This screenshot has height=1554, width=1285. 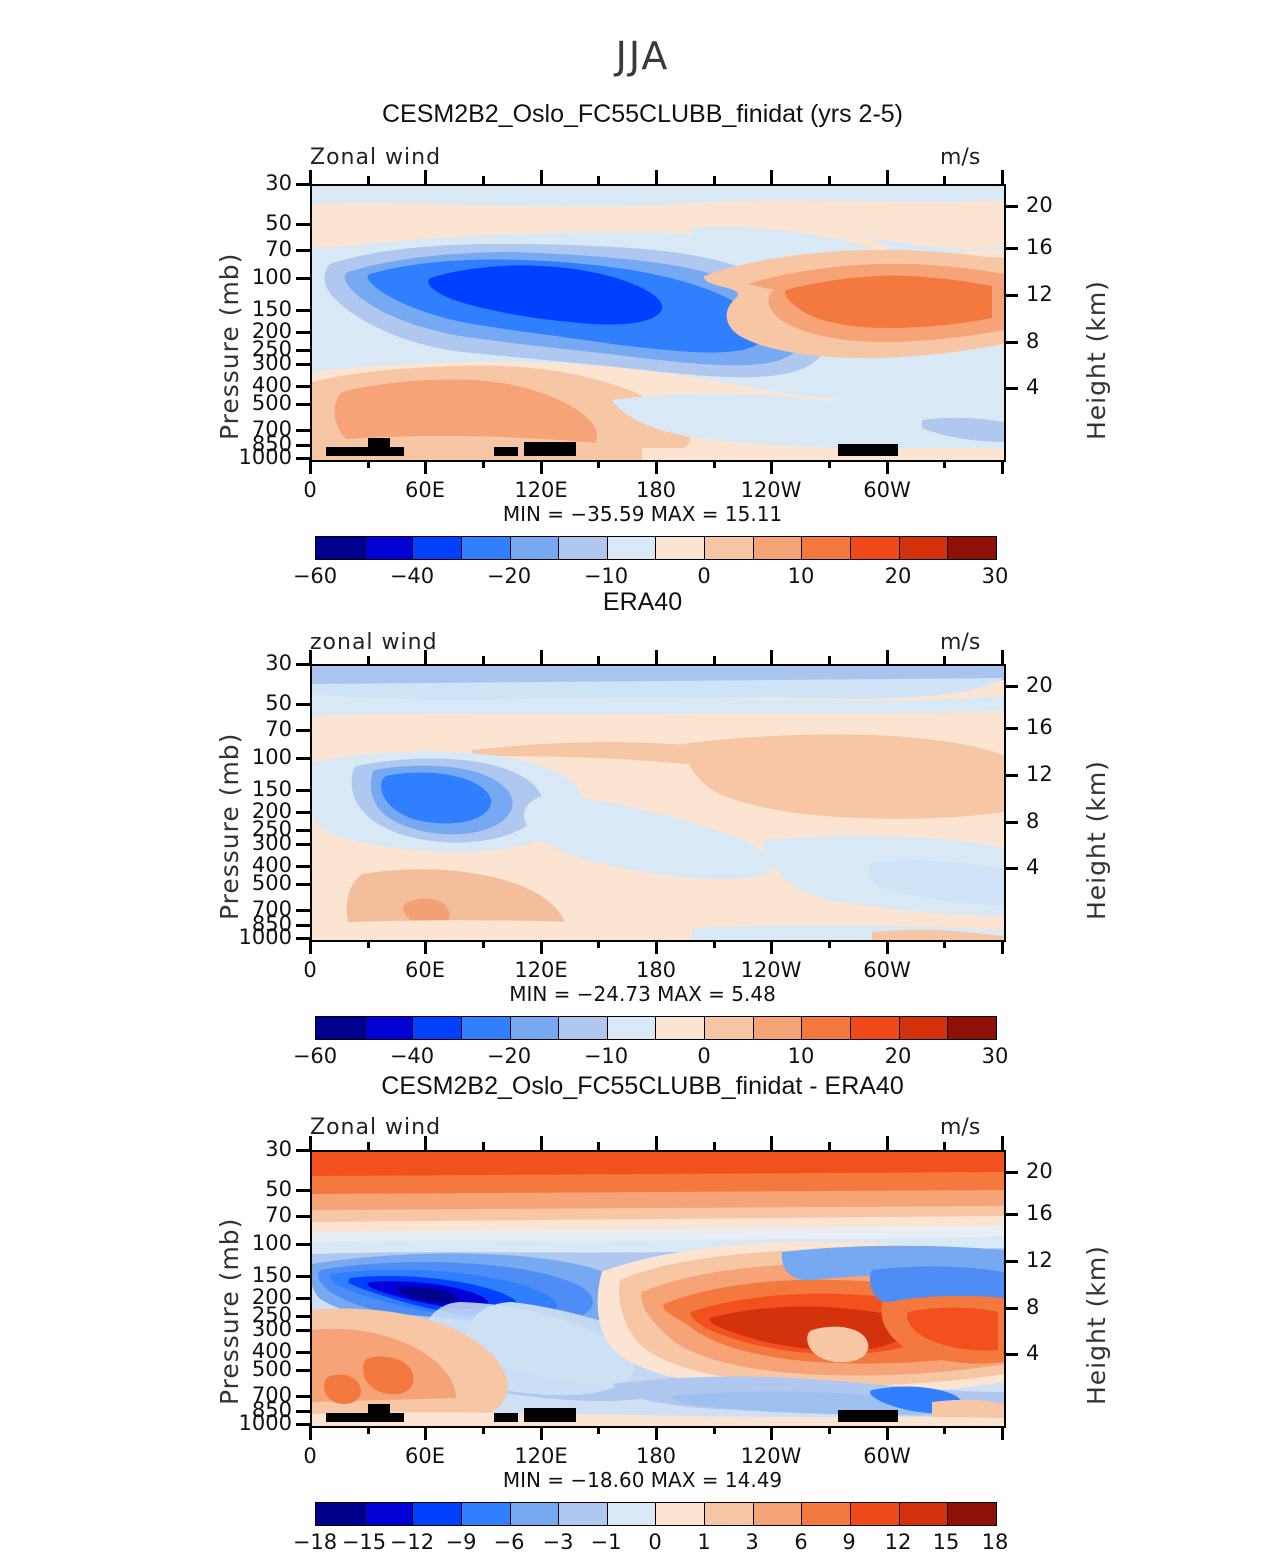 I want to click on longitude-tick-label: 60W, so click(x=887, y=1456).